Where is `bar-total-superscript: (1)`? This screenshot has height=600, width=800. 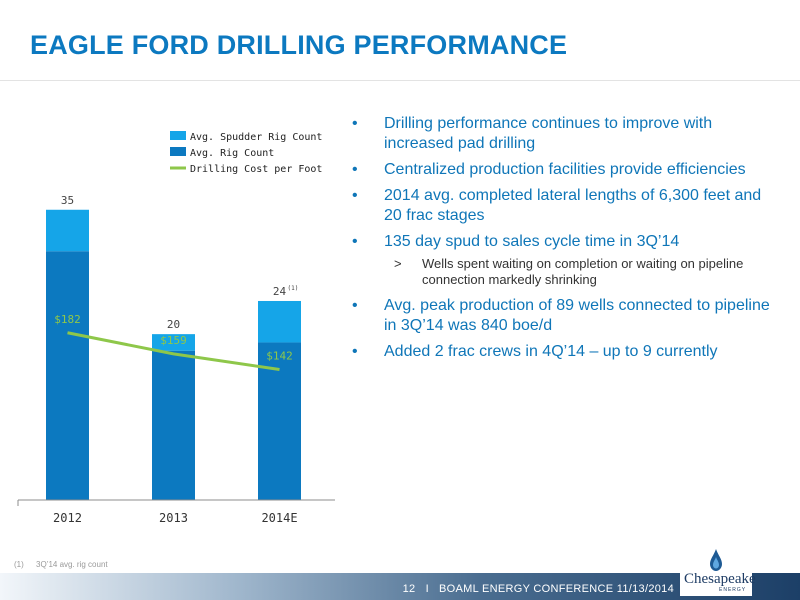
bar-total-superscript: (1) is located at coordinates (293, 288).